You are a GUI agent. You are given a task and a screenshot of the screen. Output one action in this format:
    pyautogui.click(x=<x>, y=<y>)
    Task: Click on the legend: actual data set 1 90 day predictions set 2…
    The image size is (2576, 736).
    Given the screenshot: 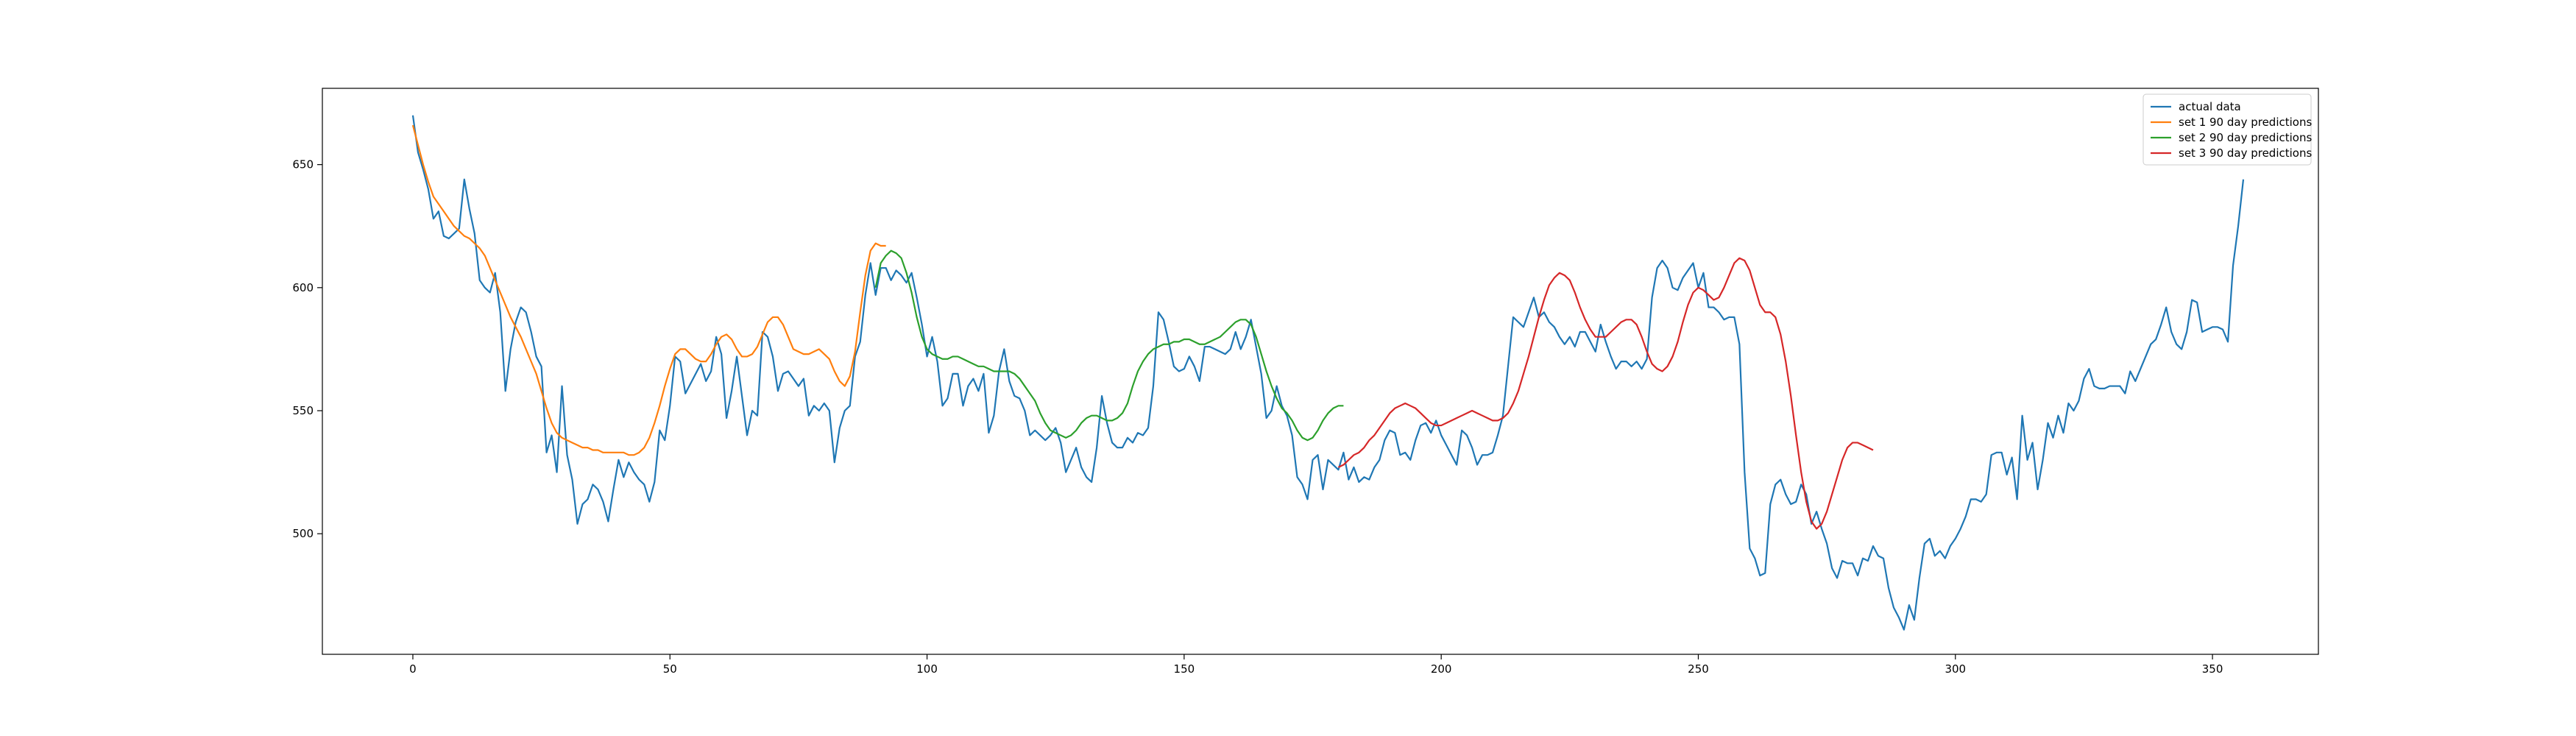 What is the action you would take?
    pyautogui.click(x=2227, y=129)
    